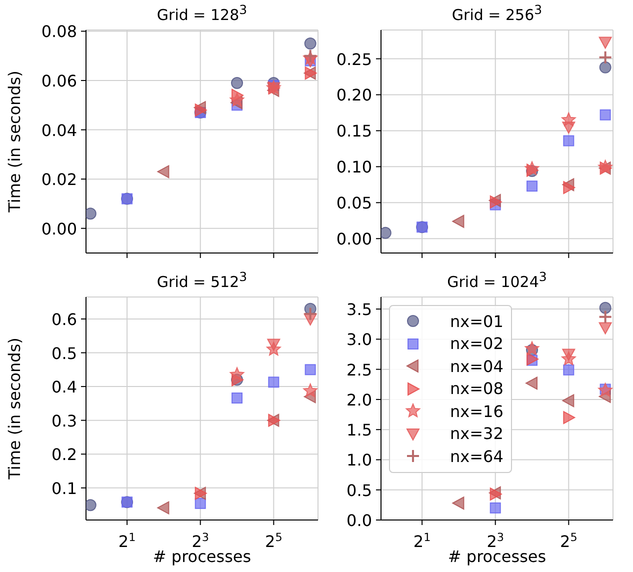 This screenshot has height=572, width=633. I want to click on chart-title: Grid = 256$^{3}$, so click(497, 13).